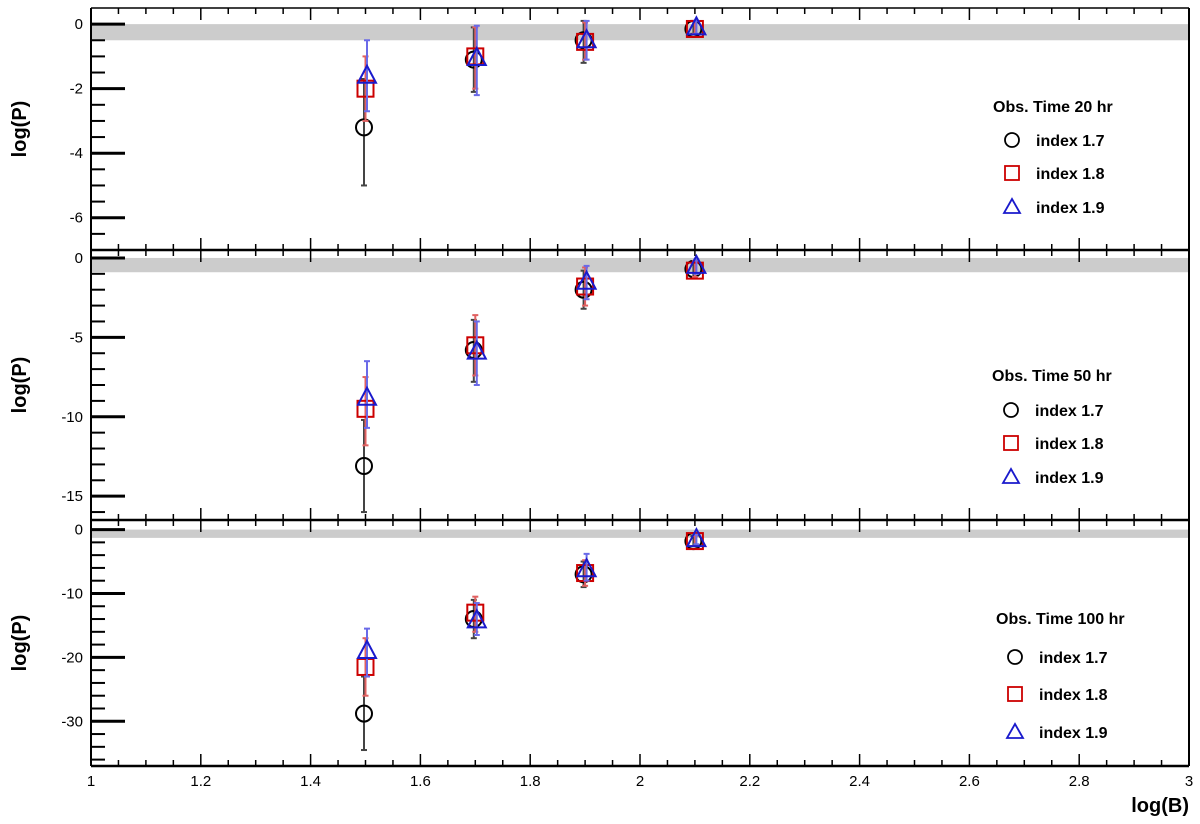 This screenshot has width=1200, height=824. Describe the element at coordinates (1060, 619) in the screenshot. I see `legend-title: Obs. Time 100 hr` at that location.